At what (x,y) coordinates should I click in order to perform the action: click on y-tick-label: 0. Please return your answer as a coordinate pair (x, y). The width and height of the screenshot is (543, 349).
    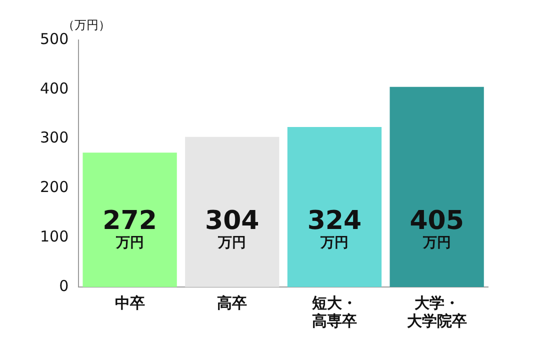
    Looking at the image, I should click on (64, 285).